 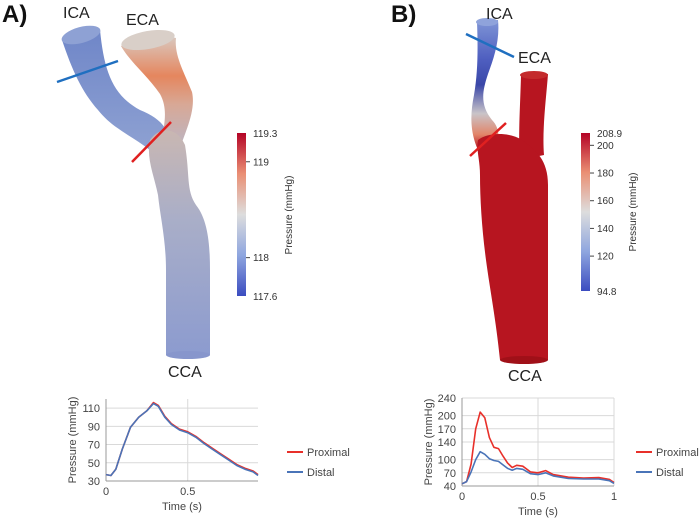 I want to click on eca-cut-line-b, so click(x=488, y=139).